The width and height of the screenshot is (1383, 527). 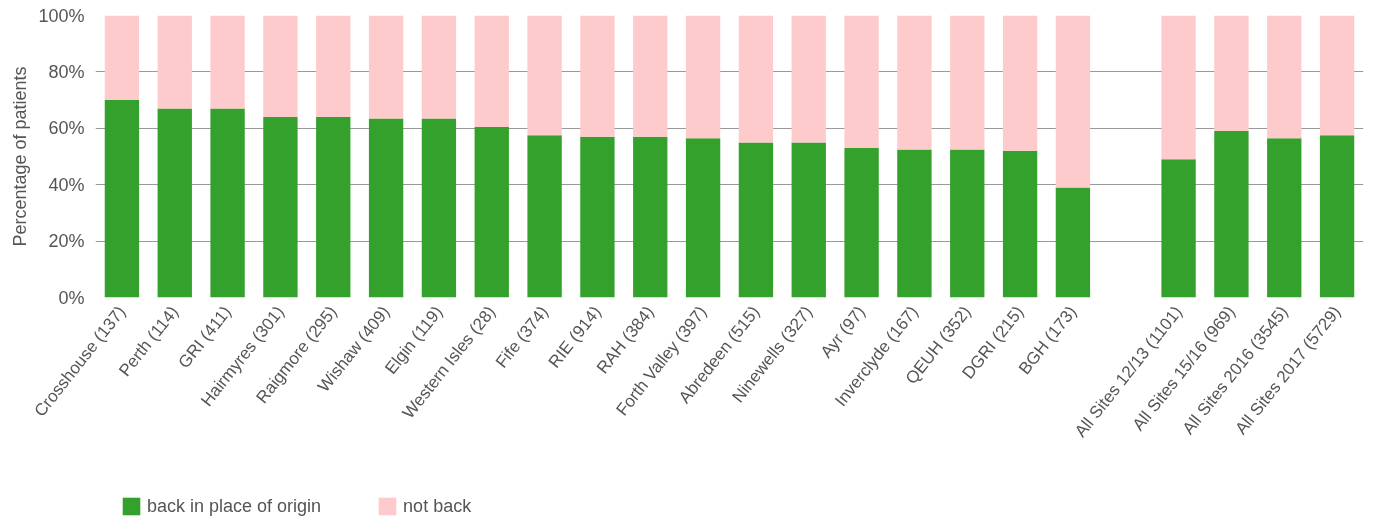 I want to click on legend-label: back in place of origin, so click(x=234, y=506).